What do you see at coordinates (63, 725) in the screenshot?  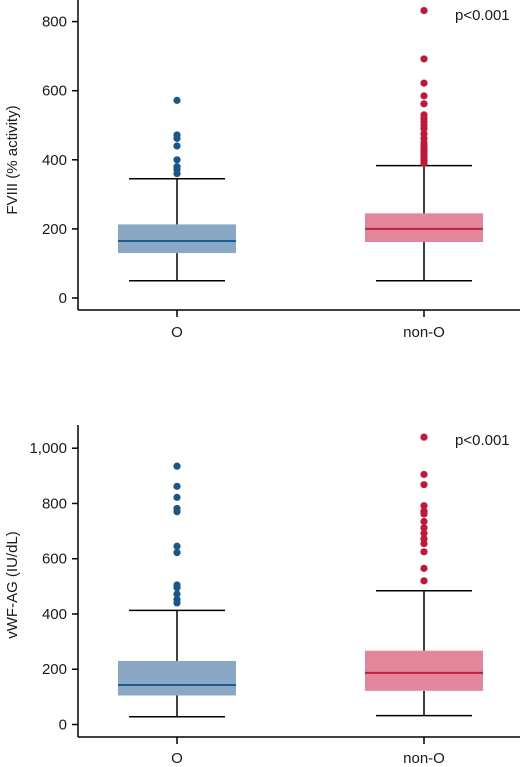 I see `vwf-ag-y-tick-label: 0` at bounding box center [63, 725].